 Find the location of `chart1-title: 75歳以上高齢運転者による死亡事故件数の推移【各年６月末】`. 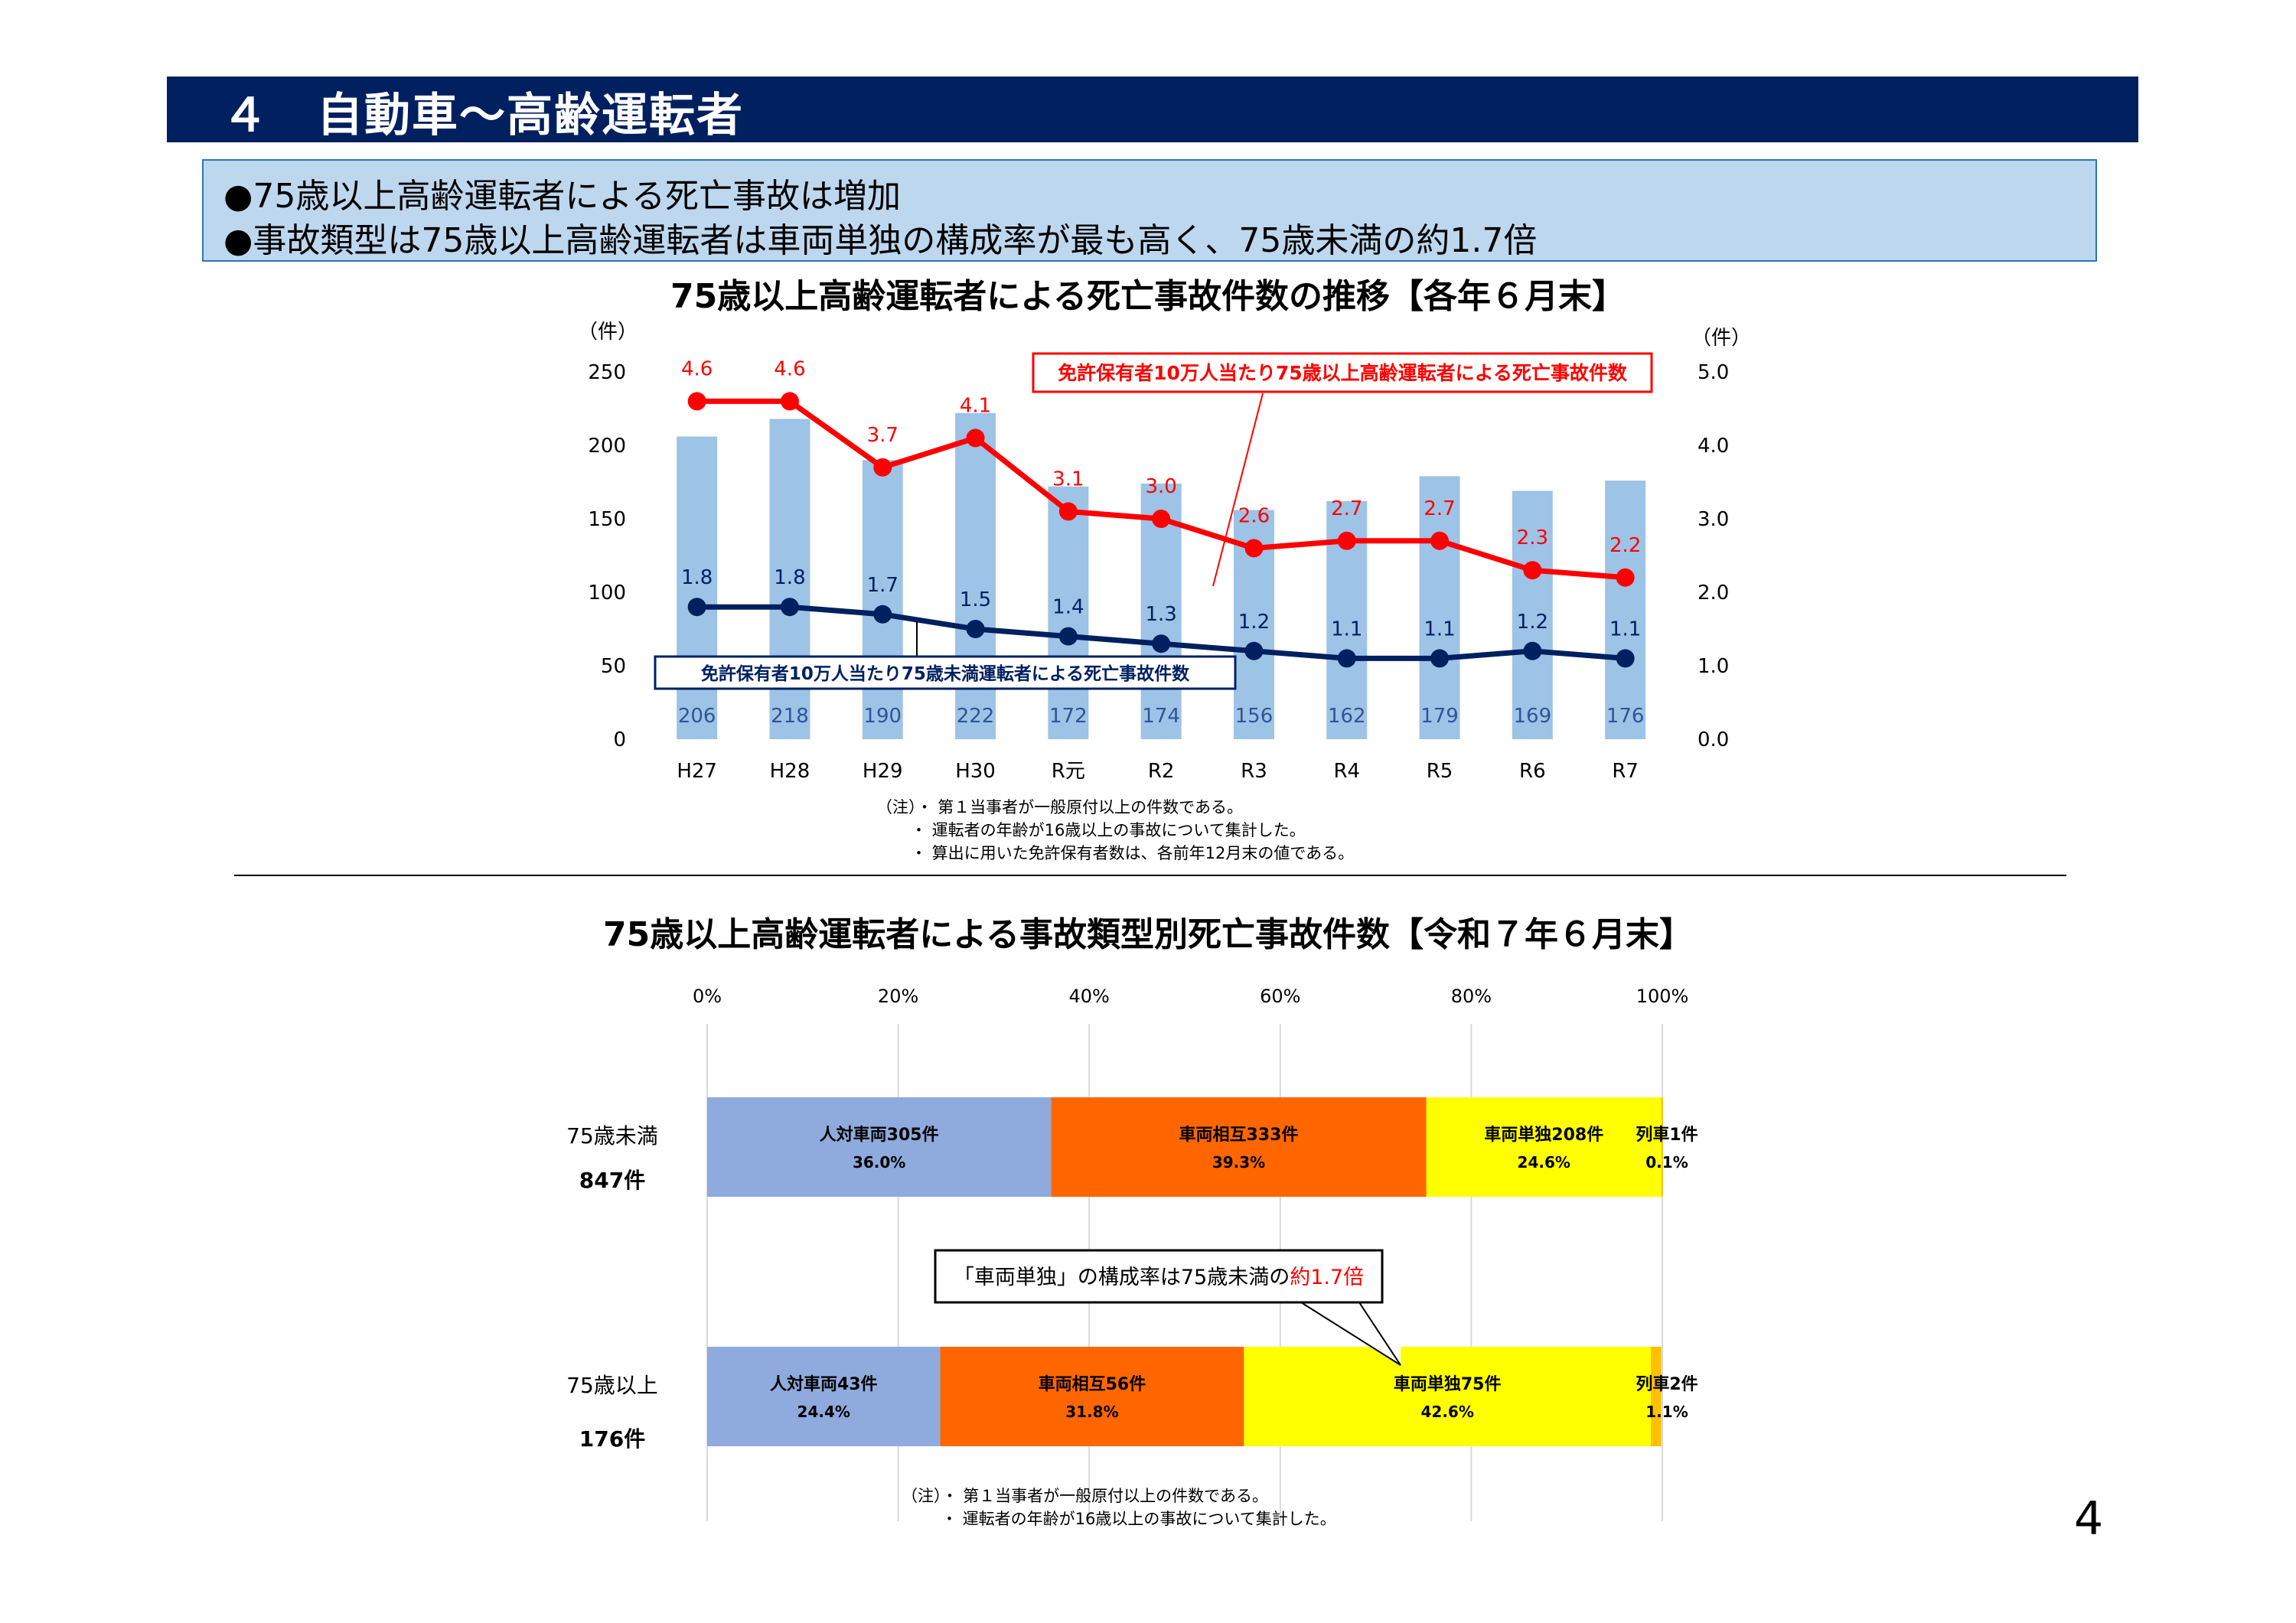

chart1-title: 75歳以上高齢運転者による死亡事故件数の推移【各年６月末】 is located at coordinates (1148, 296).